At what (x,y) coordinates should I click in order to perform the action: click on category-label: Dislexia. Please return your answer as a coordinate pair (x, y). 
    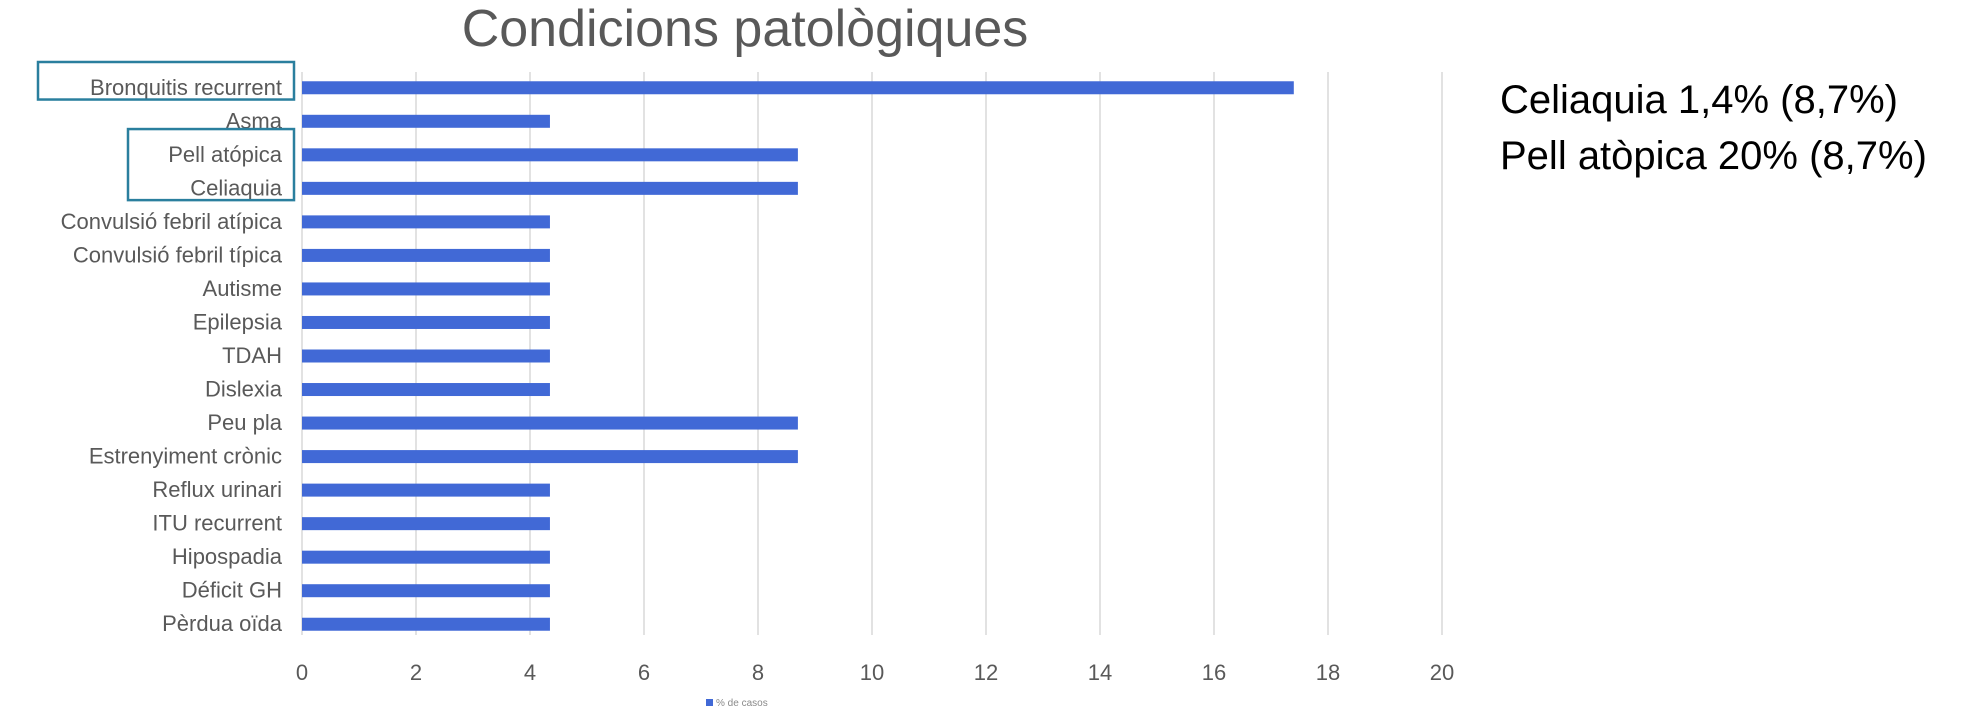
    Looking at the image, I should click on (244, 389).